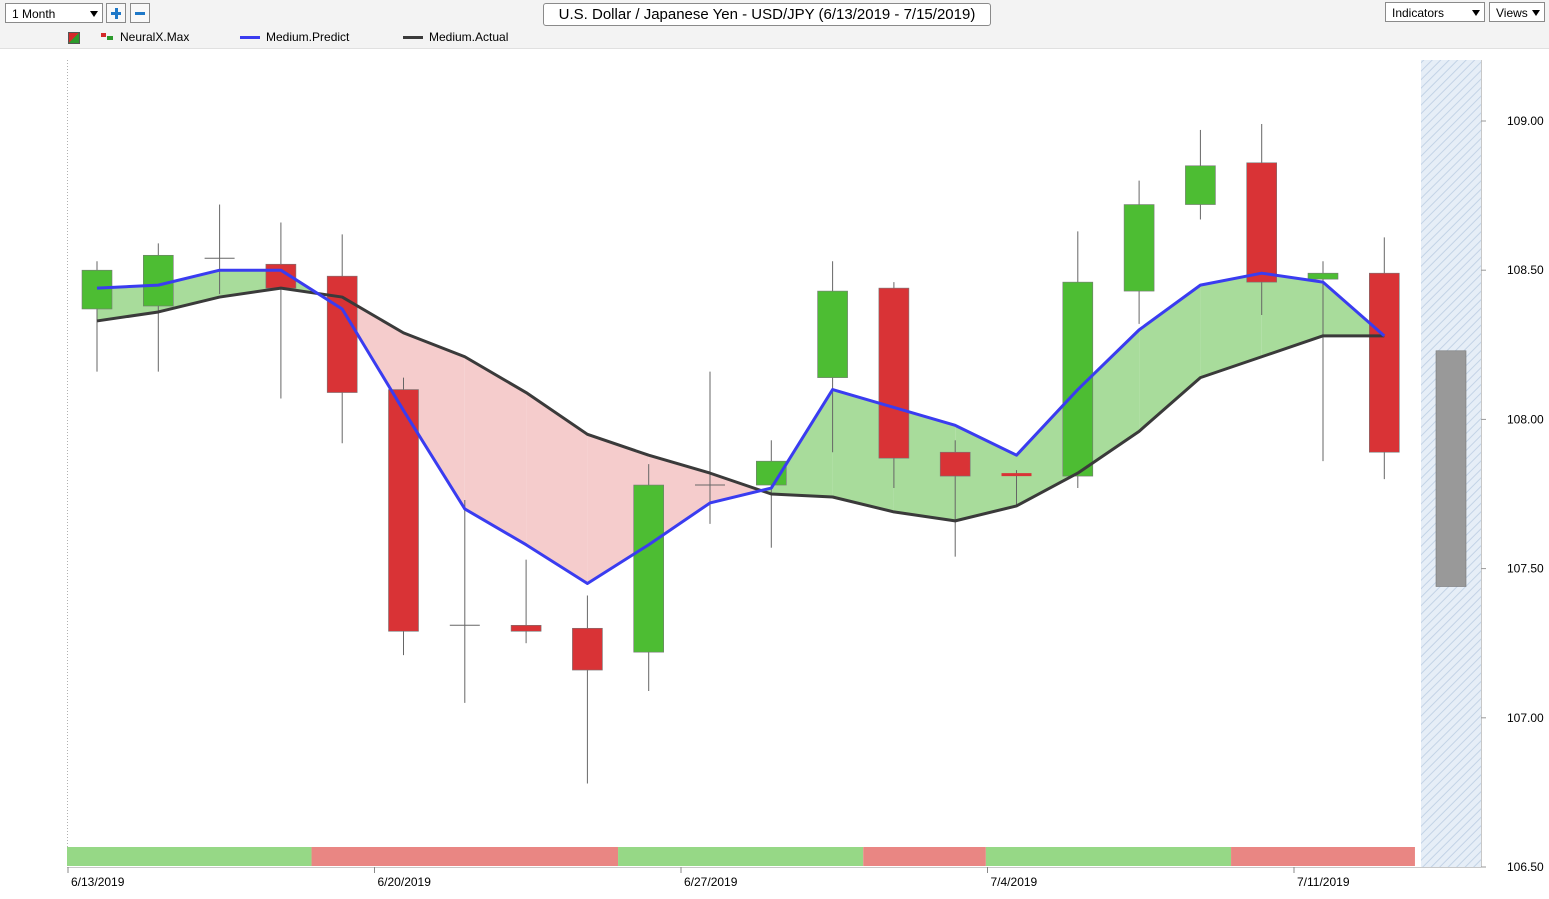 The height and width of the screenshot is (899, 1549). I want to click on zoom-in-button, so click(116, 13).